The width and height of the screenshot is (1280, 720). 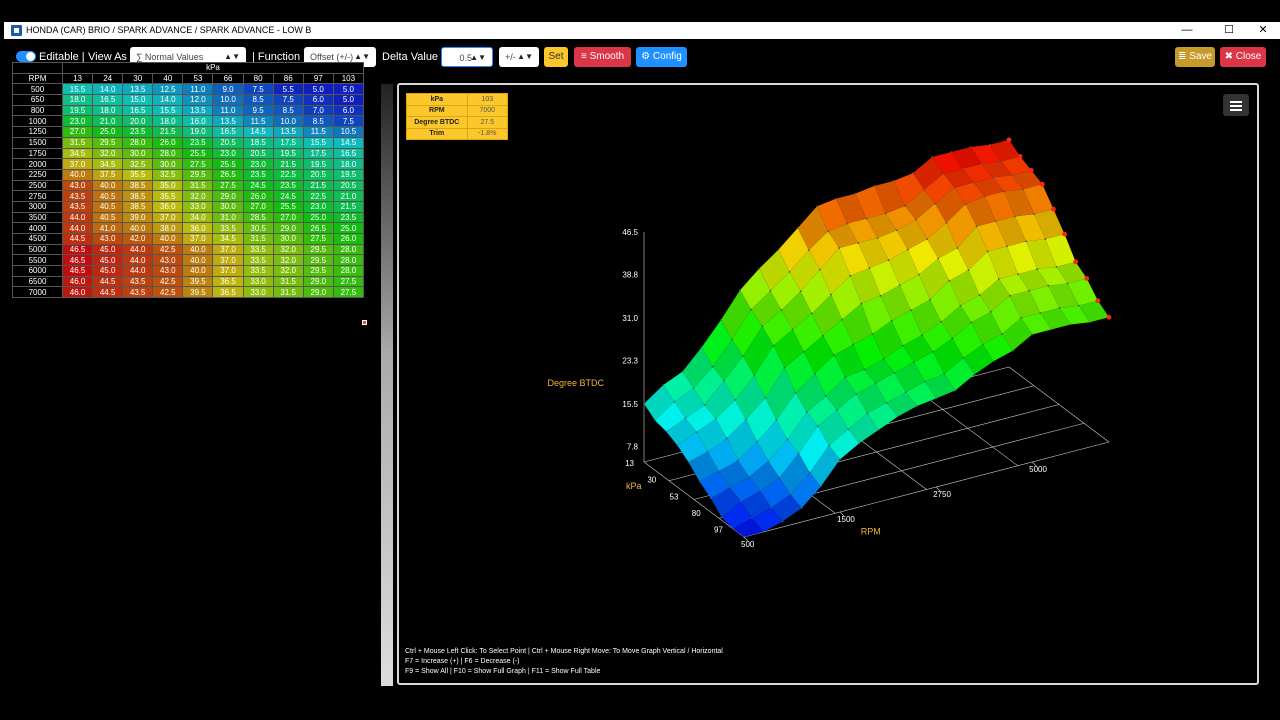 What do you see at coordinates (168, 100) in the screenshot?
I see `table-cell: 14.0` at bounding box center [168, 100].